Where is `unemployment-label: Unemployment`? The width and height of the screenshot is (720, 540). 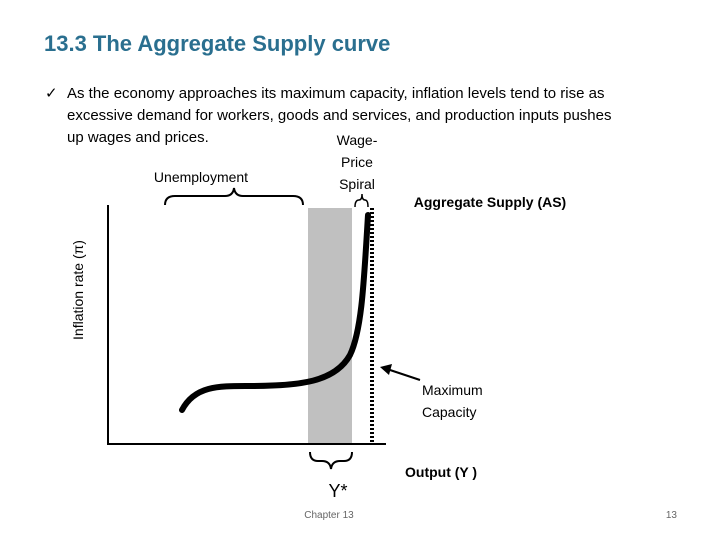
unemployment-label: Unemployment is located at coordinates (201, 177).